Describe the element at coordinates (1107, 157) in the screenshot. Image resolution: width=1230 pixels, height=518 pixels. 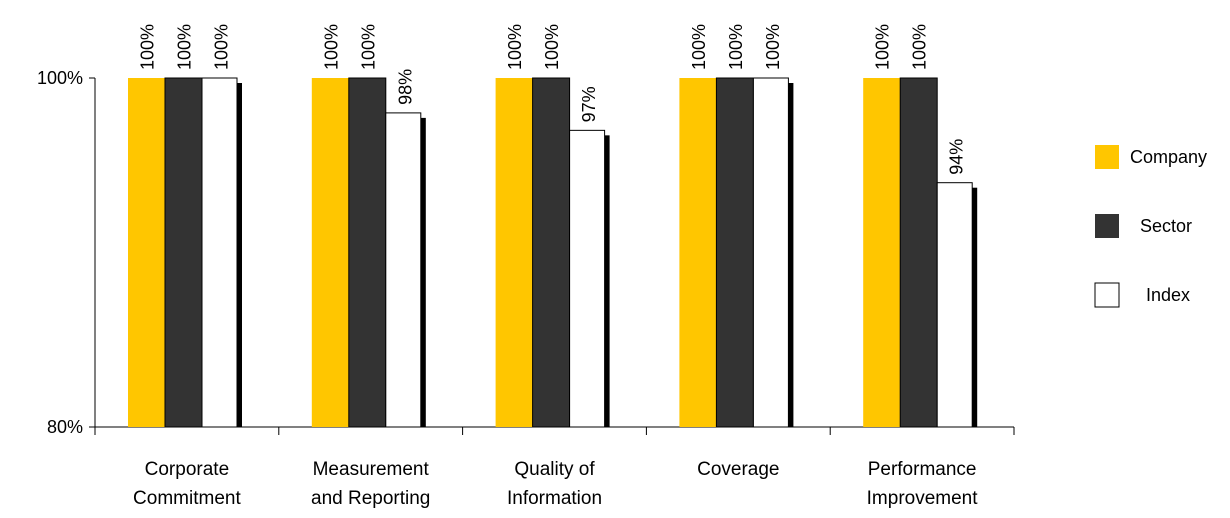
I see `legend-swatch-company` at that location.